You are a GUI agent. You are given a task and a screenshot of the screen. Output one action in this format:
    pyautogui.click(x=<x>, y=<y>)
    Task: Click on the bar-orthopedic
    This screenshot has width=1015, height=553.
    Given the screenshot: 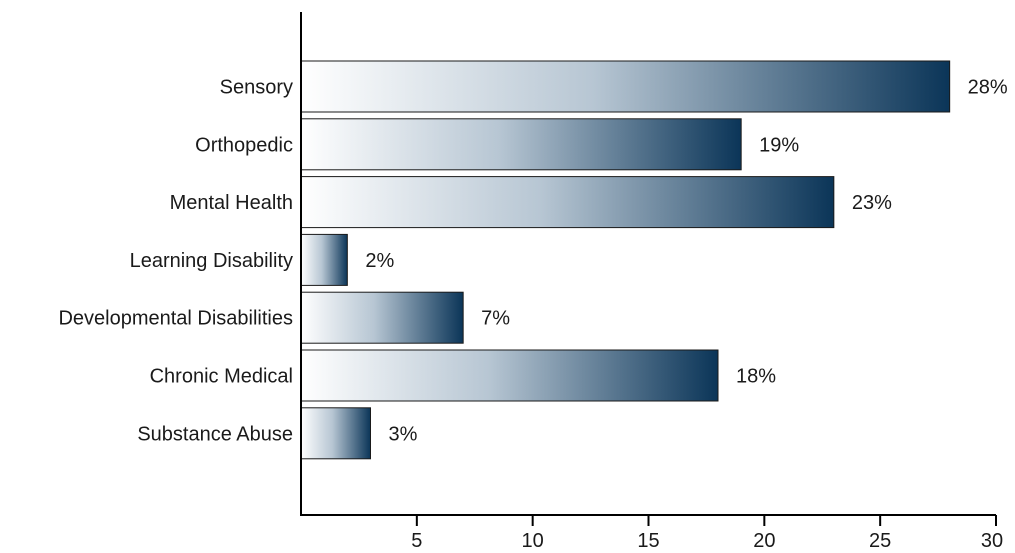 What is the action you would take?
    pyautogui.click(x=521, y=144)
    